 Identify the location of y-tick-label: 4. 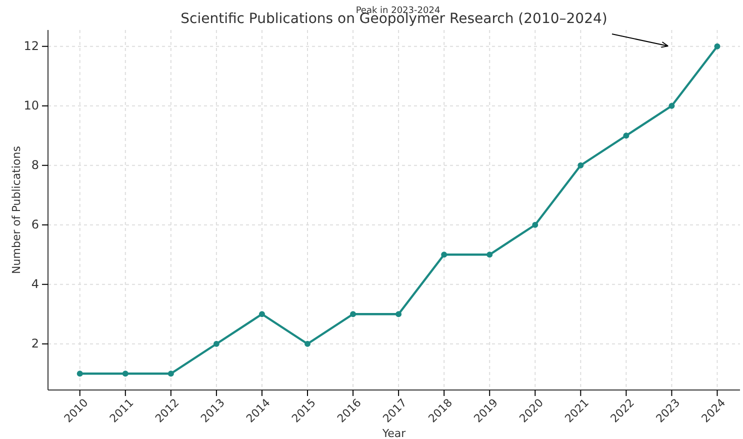
(35, 284).